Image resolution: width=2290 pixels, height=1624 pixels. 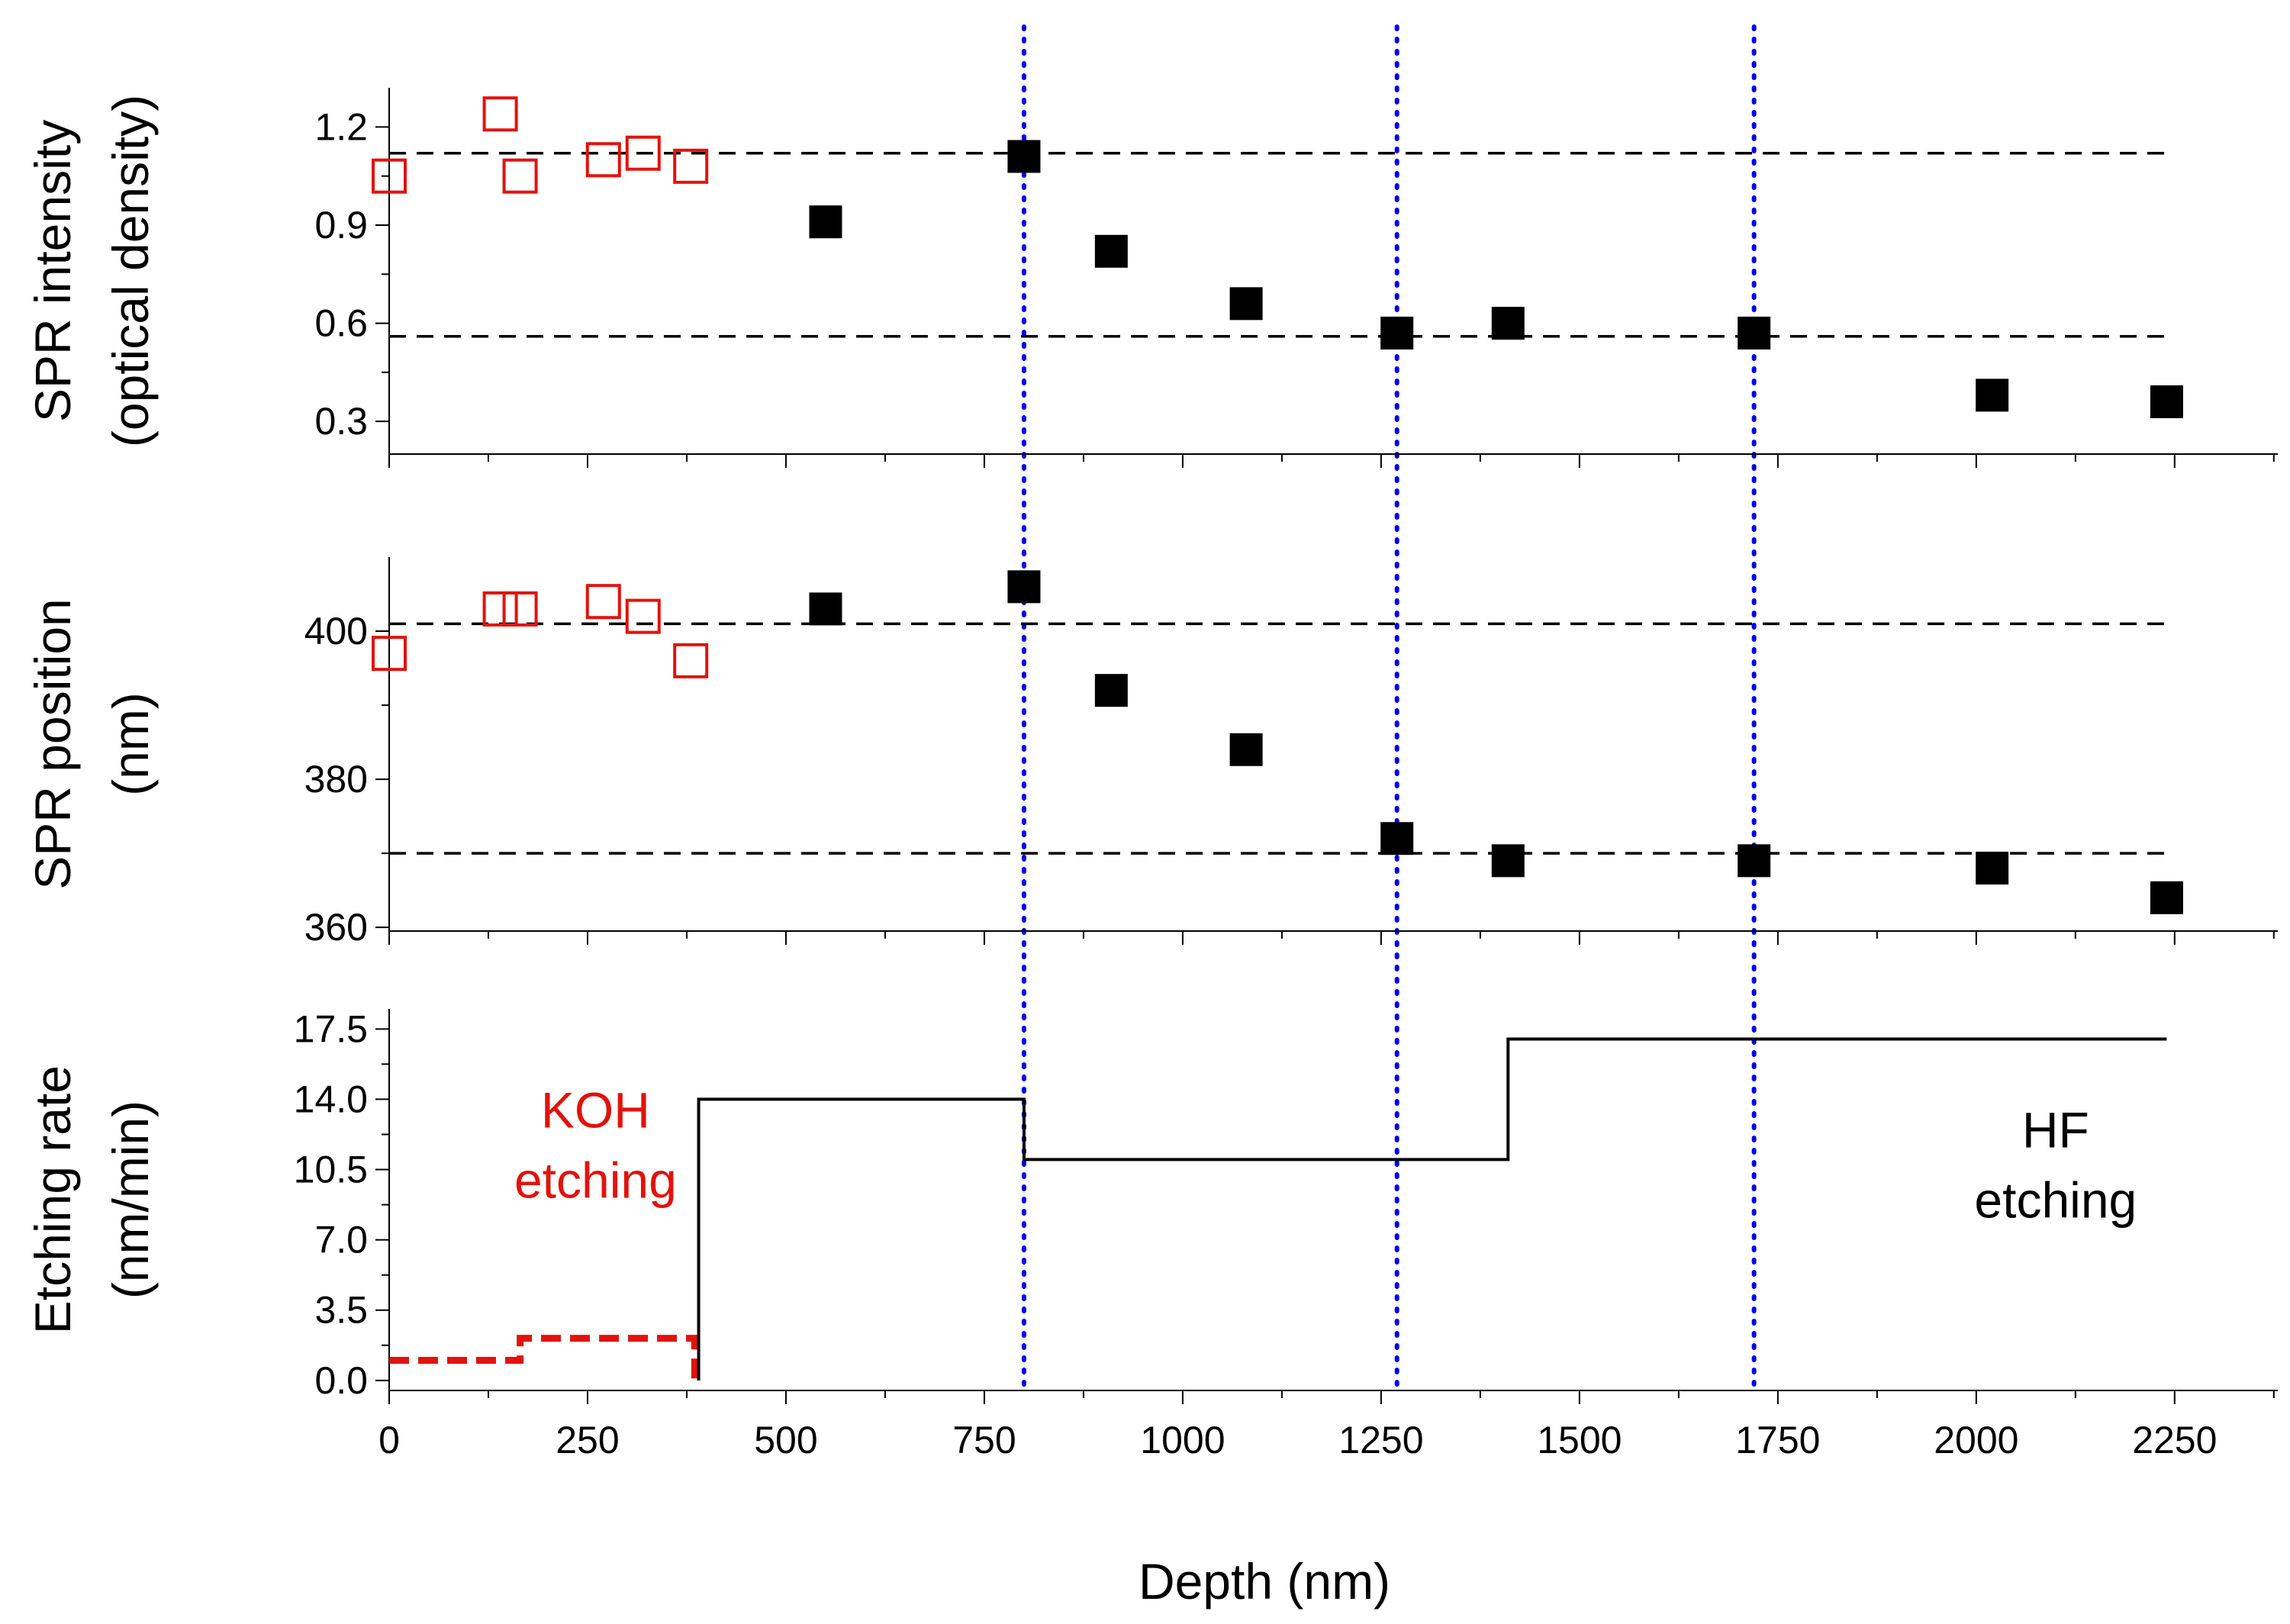 What do you see at coordinates (331, 1028) in the screenshot?
I see `rate-y-tick-label: 17.5` at bounding box center [331, 1028].